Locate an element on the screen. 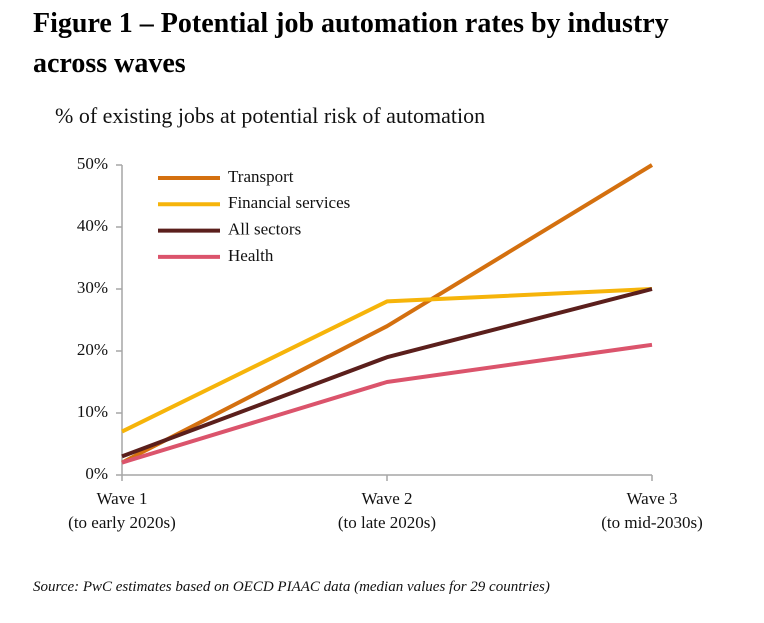 The height and width of the screenshot is (623, 764). x-tick-label: Wave 2 (to late 2020s) is located at coordinates (387, 510).